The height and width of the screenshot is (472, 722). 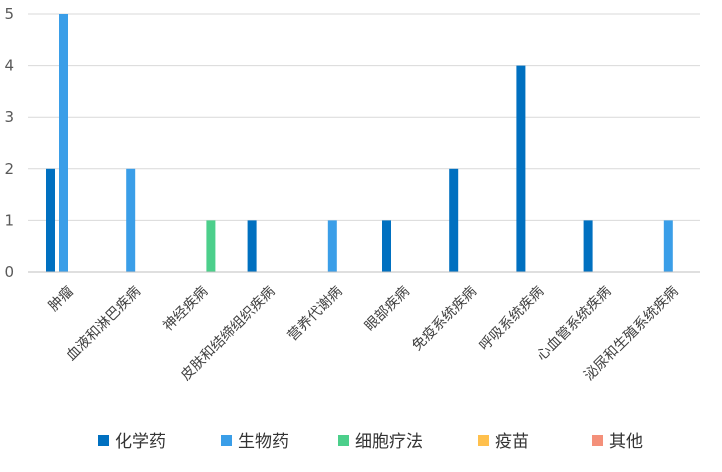 I want to click on y-tick-label: 3, so click(x=9, y=117).